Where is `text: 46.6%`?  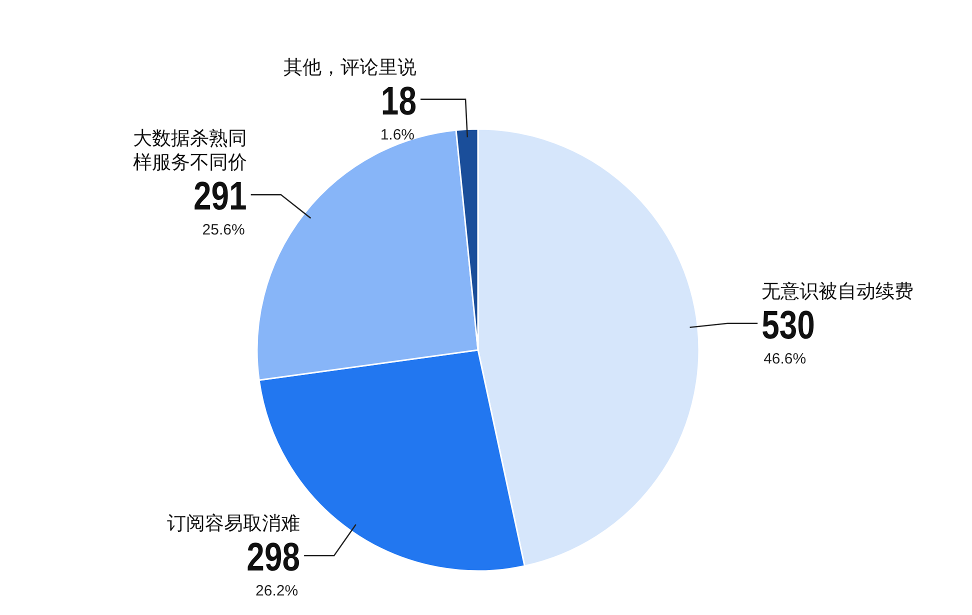
text: 46.6% is located at coordinates (785, 359).